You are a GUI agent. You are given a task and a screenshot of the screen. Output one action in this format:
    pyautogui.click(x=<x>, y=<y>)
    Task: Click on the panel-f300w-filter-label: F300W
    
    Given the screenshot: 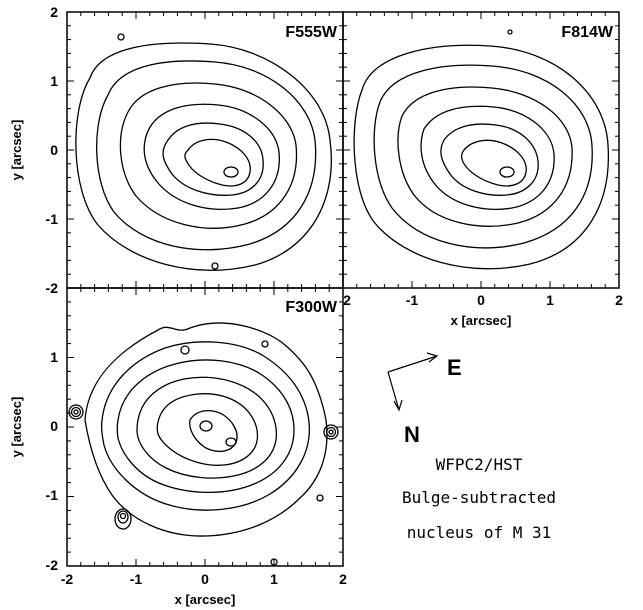 What is the action you would take?
    pyautogui.click(x=311, y=307)
    